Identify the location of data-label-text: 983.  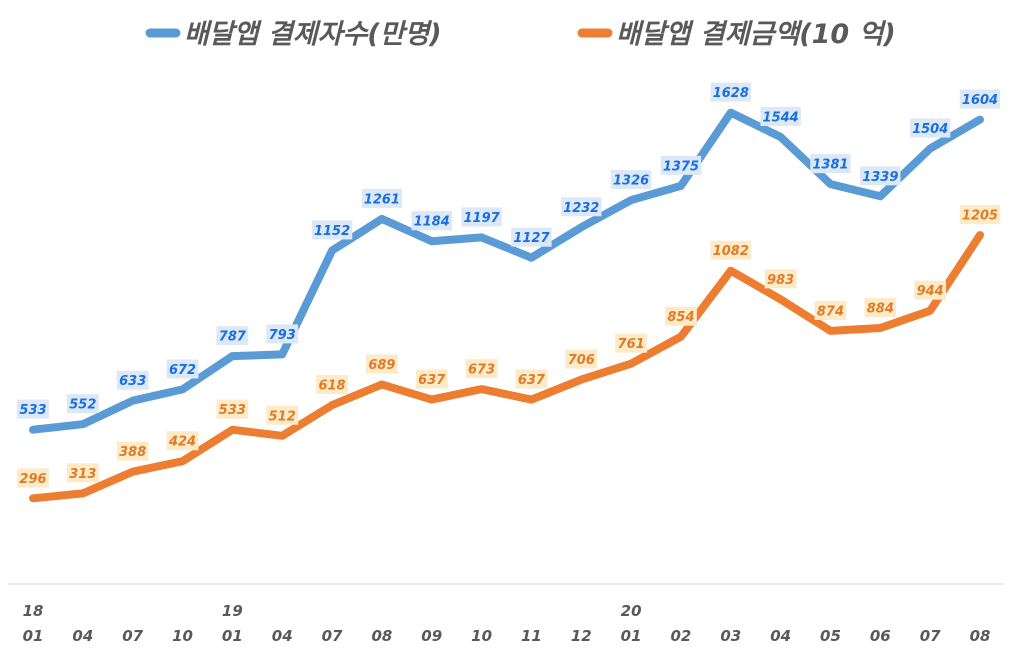
(780, 280).